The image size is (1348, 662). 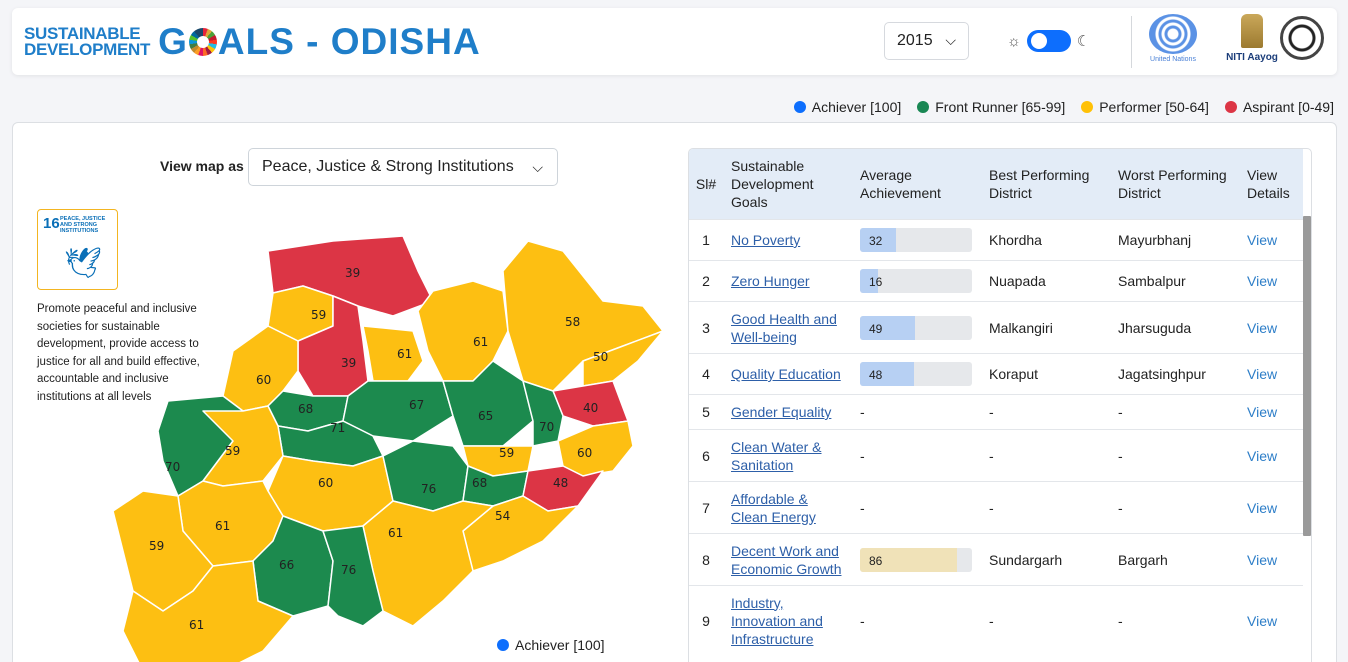 What do you see at coordinates (916, 240) in the screenshot?
I see `achievement-bar: 32` at bounding box center [916, 240].